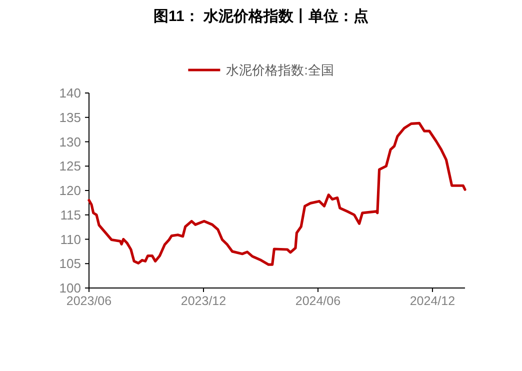 The width and height of the screenshot is (522, 371). What do you see at coordinates (70, 142) in the screenshot?
I see `y-tick-label: 130` at bounding box center [70, 142].